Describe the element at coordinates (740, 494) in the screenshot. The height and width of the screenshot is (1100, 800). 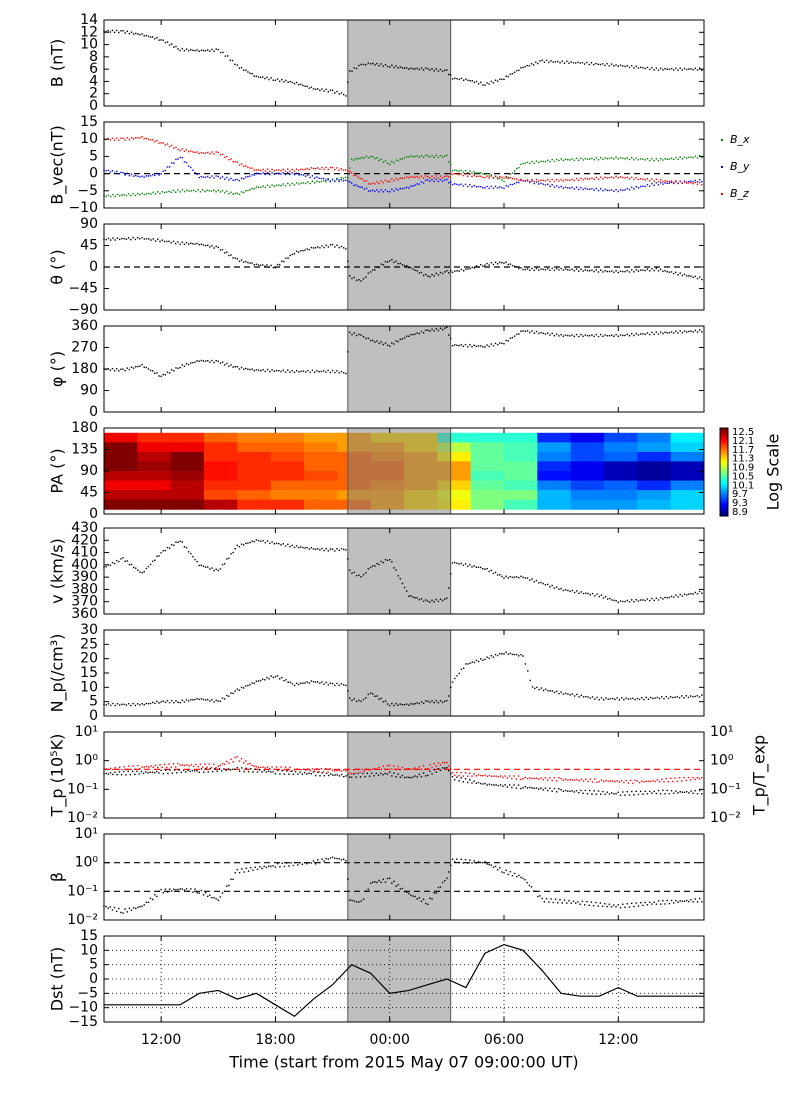
I see `colorbar-tick-label: 9.7` at that location.